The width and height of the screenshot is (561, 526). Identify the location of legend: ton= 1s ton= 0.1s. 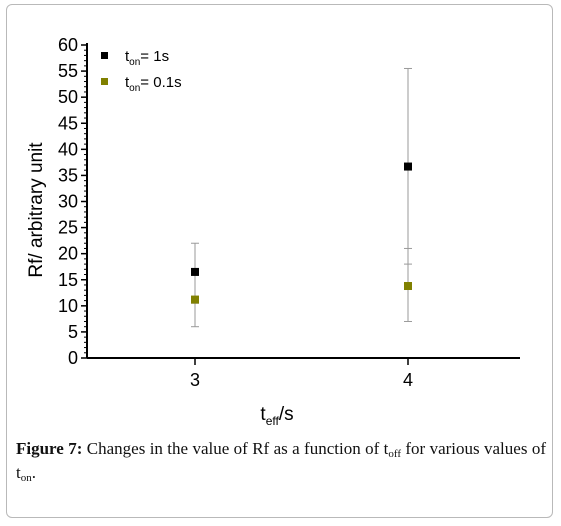
(141, 71).